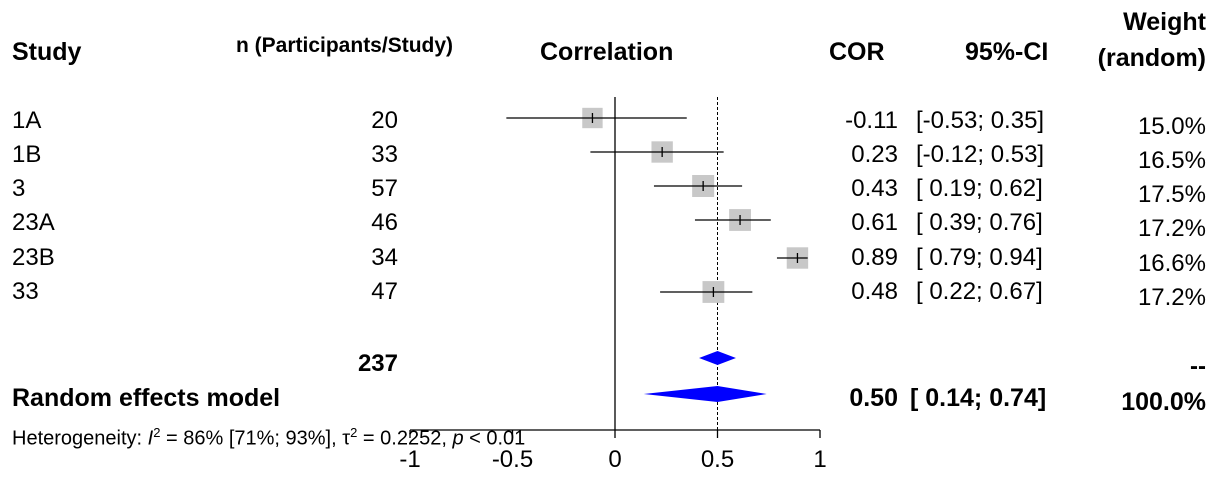  I want to click on study-ci: [ 0.19; 0.62], so click(979, 188).